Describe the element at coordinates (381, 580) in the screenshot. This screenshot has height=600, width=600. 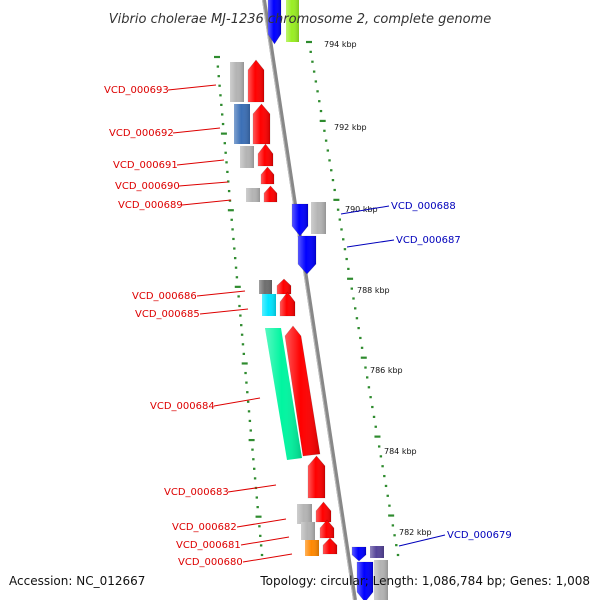
I see `cog-block-bottom-grey` at that location.